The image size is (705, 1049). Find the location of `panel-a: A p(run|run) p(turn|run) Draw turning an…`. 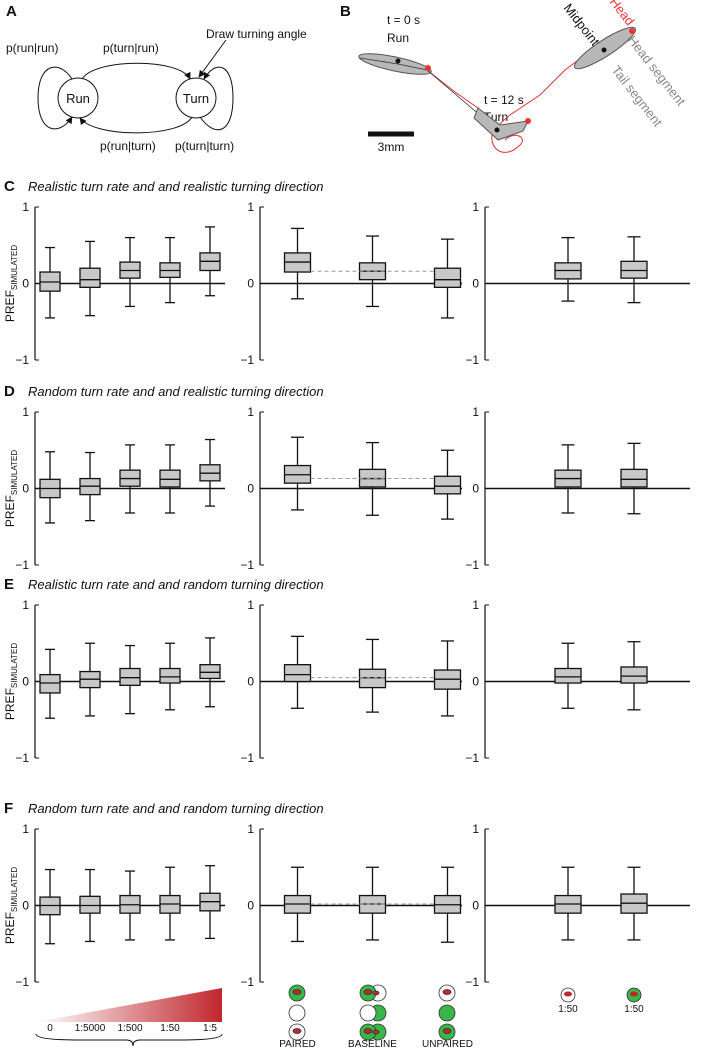

panel-a: A p(run|run) p(turn|run) Draw turning an… is located at coordinates (156, 78).